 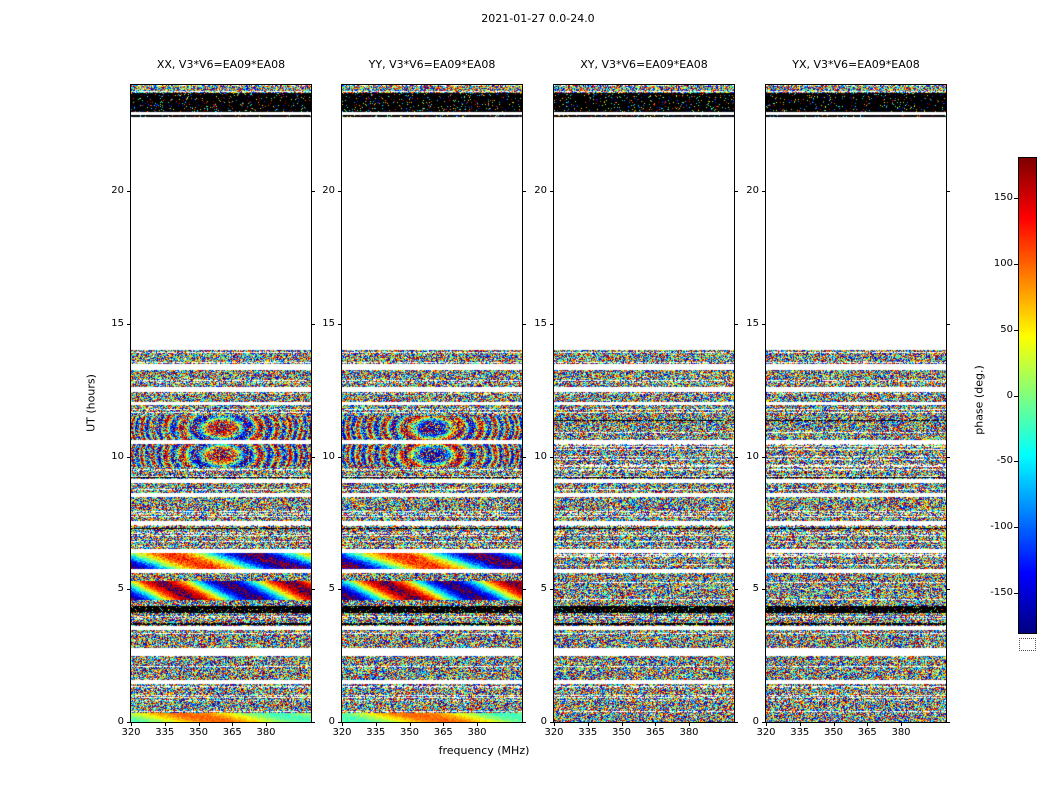 What do you see at coordinates (644, 403) in the screenshot?
I see `heatmap-canvas-XY` at bounding box center [644, 403].